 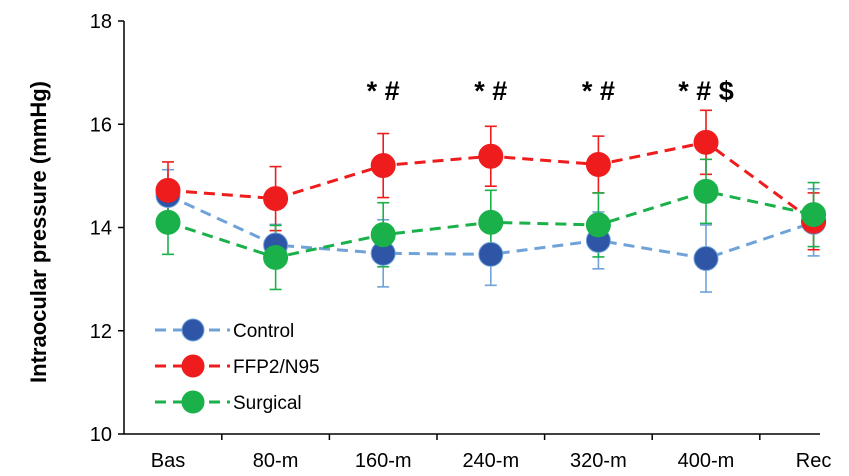 I want to click on y-axis-title: Intraocular pressure (mmHg), so click(x=38, y=232).